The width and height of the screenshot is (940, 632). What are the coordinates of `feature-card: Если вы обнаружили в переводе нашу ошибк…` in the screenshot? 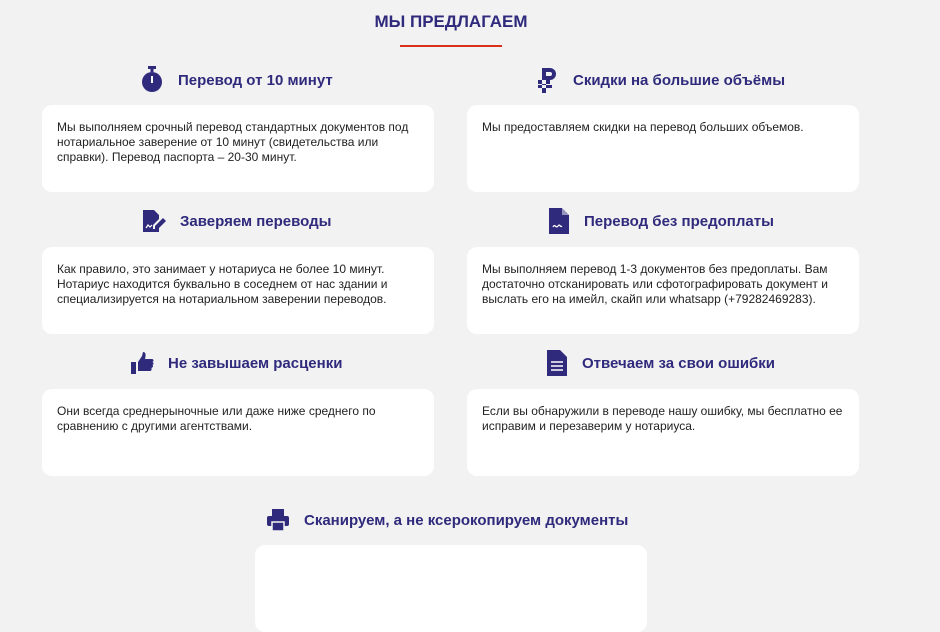 It's located at (663, 432).